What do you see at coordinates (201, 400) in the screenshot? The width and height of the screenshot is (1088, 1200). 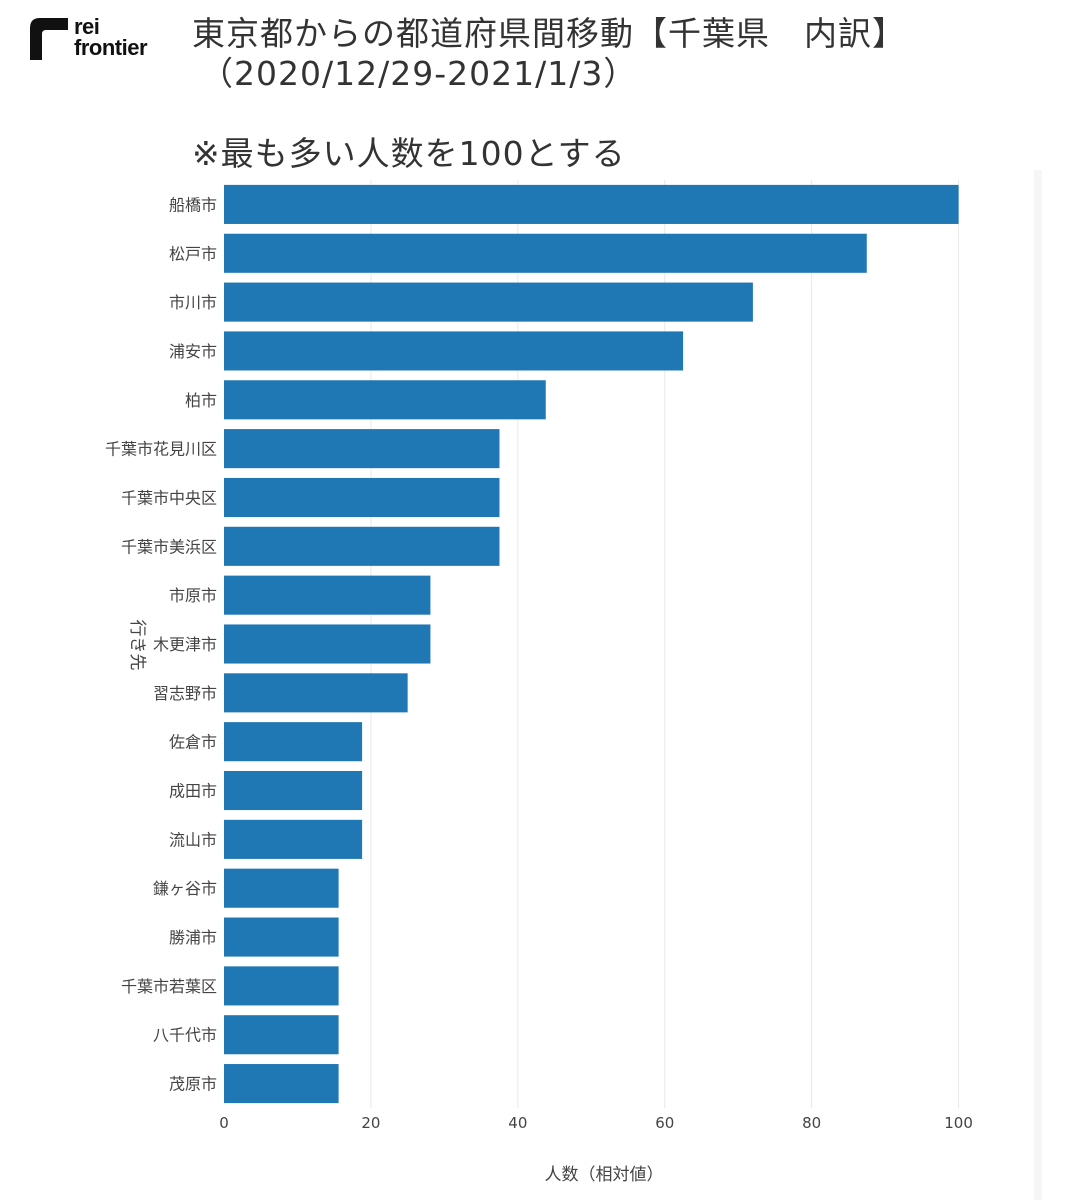 I see `y-tick-label: 柏市` at bounding box center [201, 400].